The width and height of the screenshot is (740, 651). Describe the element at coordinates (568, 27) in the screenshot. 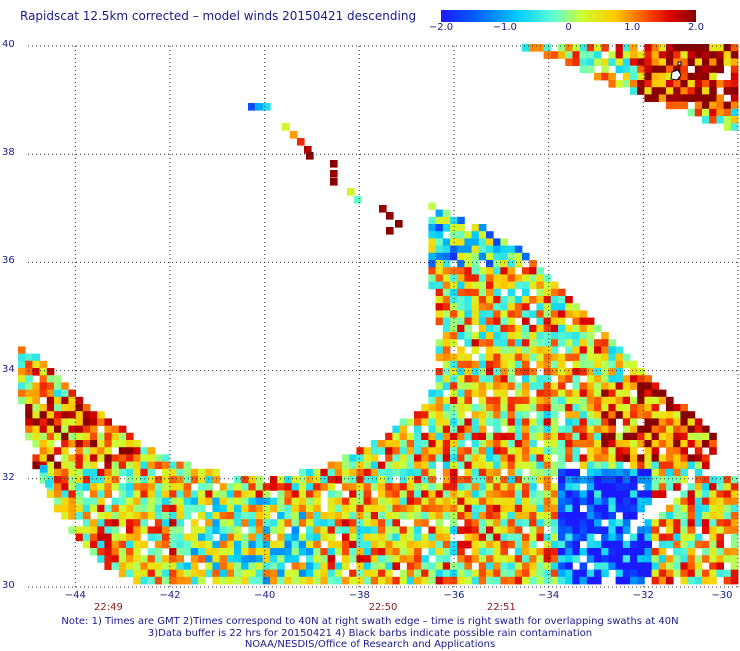

I see `colorbar-tick-label: 0` at that location.